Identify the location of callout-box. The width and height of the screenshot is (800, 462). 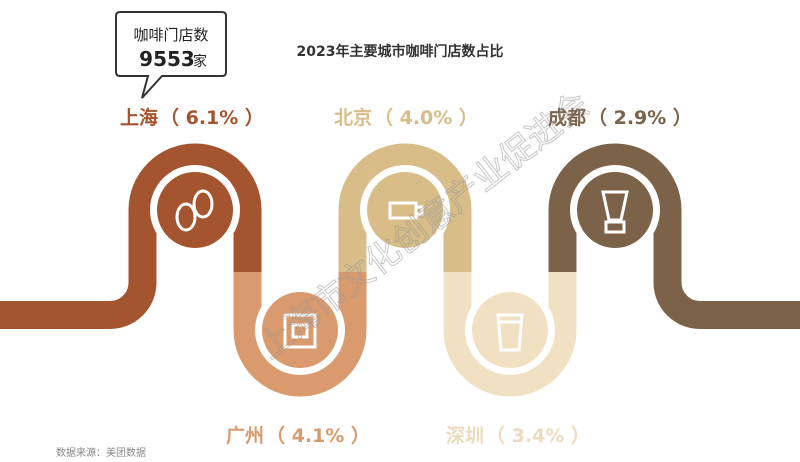
(171, 55).